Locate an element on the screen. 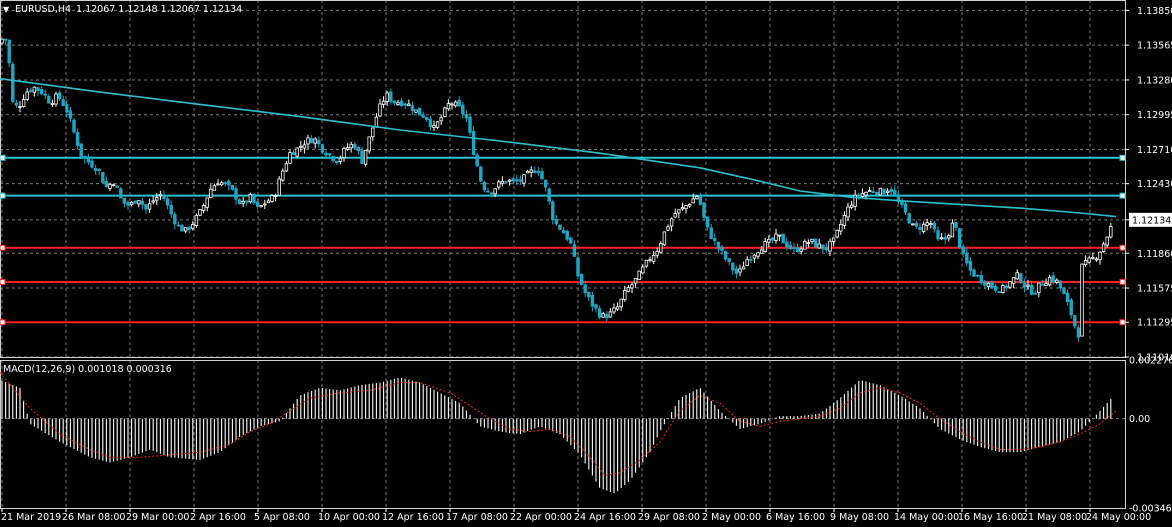 This screenshot has width=1172, height=527. current-price-label: 1.12134 is located at coordinates (1151, 220).